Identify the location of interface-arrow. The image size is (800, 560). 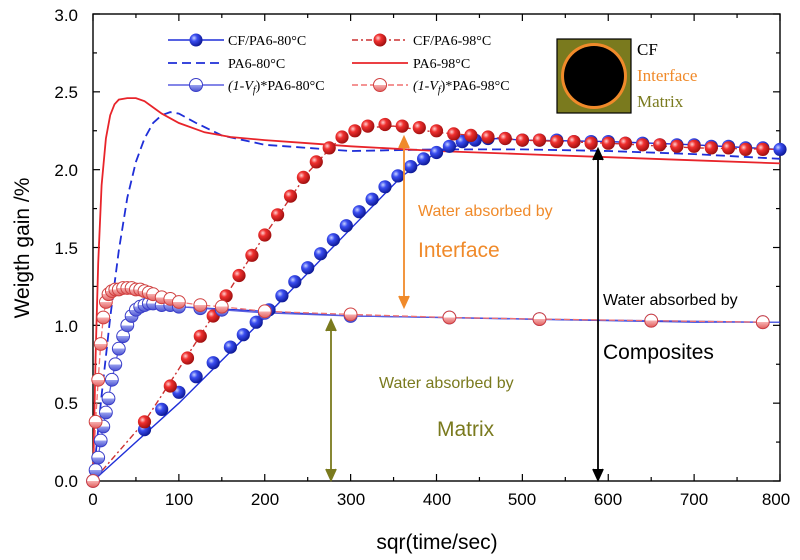
(404, 222).